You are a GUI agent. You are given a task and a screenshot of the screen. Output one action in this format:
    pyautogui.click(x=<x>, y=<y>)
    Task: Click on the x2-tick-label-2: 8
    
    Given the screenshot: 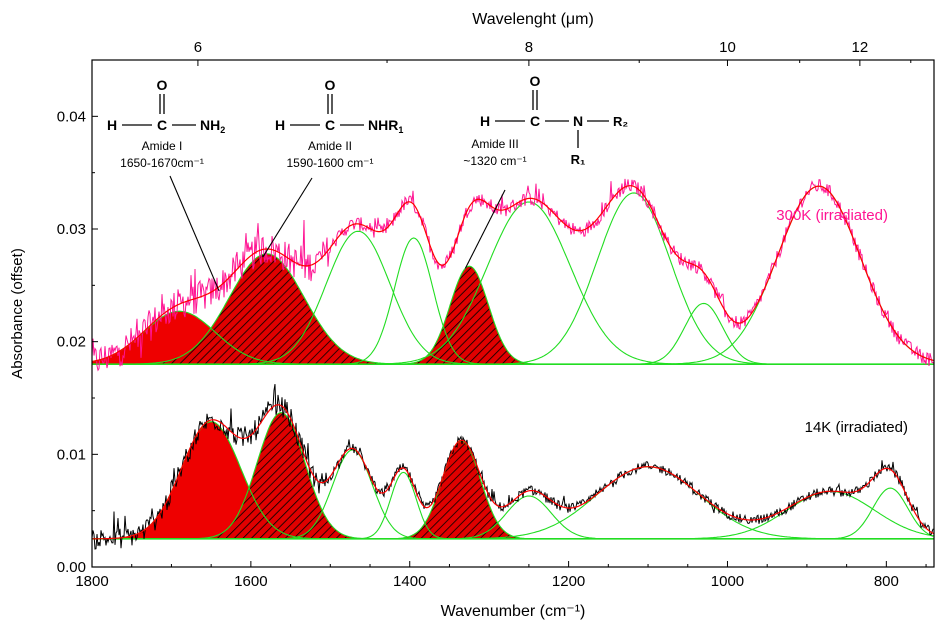 What is the action you would take?
    pyautogui.click(x=529, y=47)
    